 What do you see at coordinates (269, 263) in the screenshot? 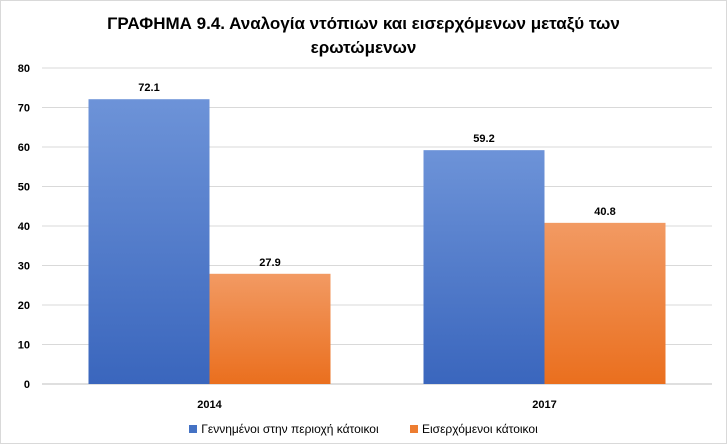
I see `data-label-2014-series-1: 27.9` at bounding box center [269, 263].